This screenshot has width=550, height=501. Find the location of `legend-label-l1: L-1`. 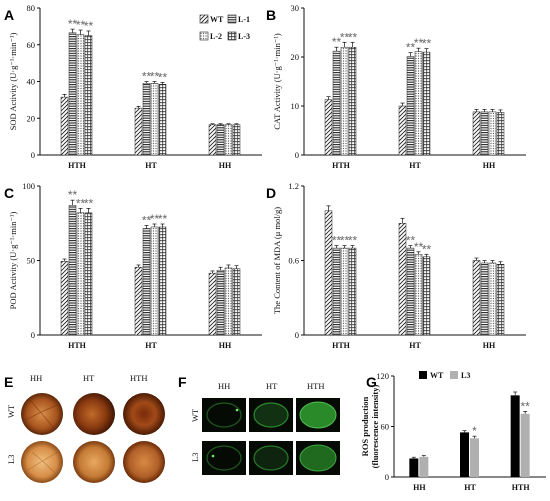

legend-label-l1: L-1 is located at coordinates (244, 19).